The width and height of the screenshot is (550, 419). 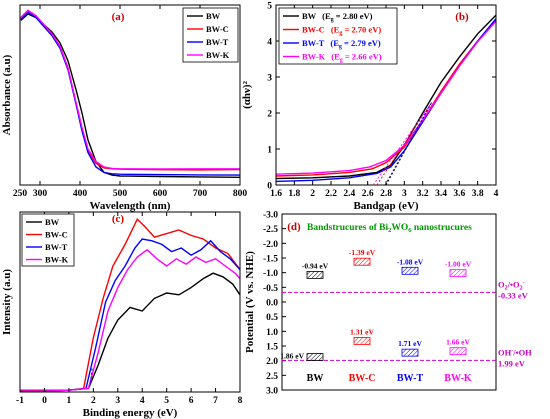 What do you see at coordinates (215, 401) in the screenshot?
I see `x-tick-label: 7` at bounding box center [215, 401].